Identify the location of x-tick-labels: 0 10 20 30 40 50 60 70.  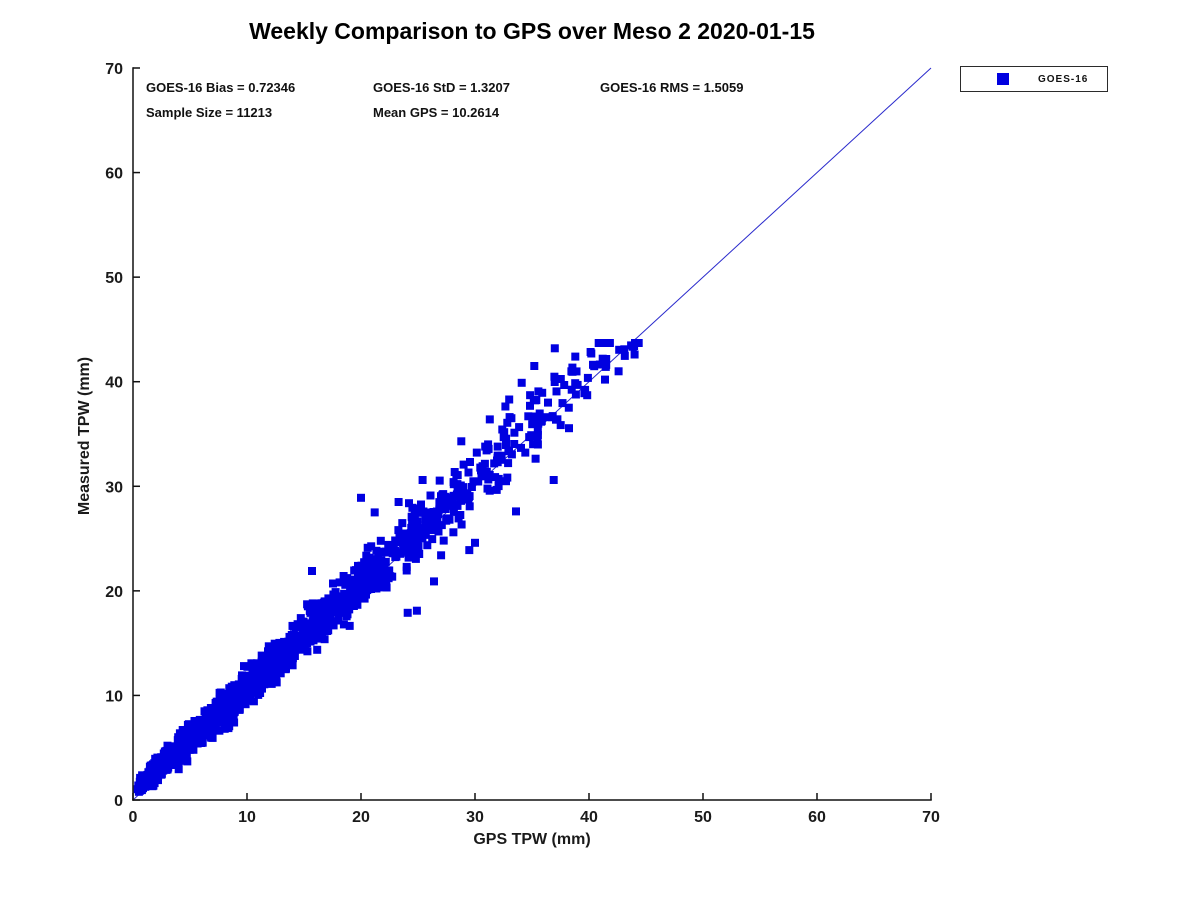
(534, 817).